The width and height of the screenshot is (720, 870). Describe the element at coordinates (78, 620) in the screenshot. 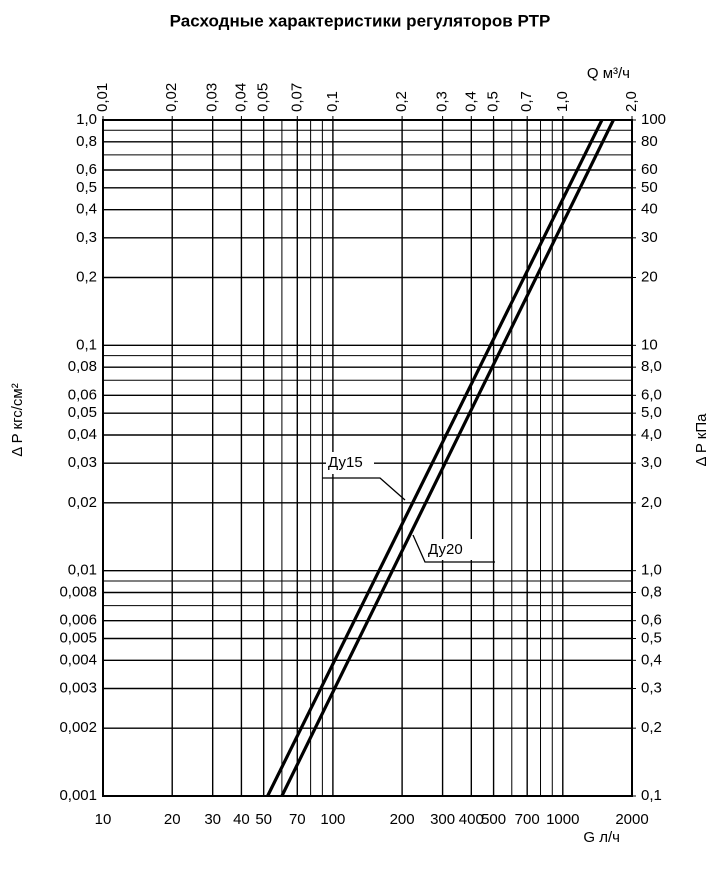

I see `y-tick-label: 0,006` at that location.